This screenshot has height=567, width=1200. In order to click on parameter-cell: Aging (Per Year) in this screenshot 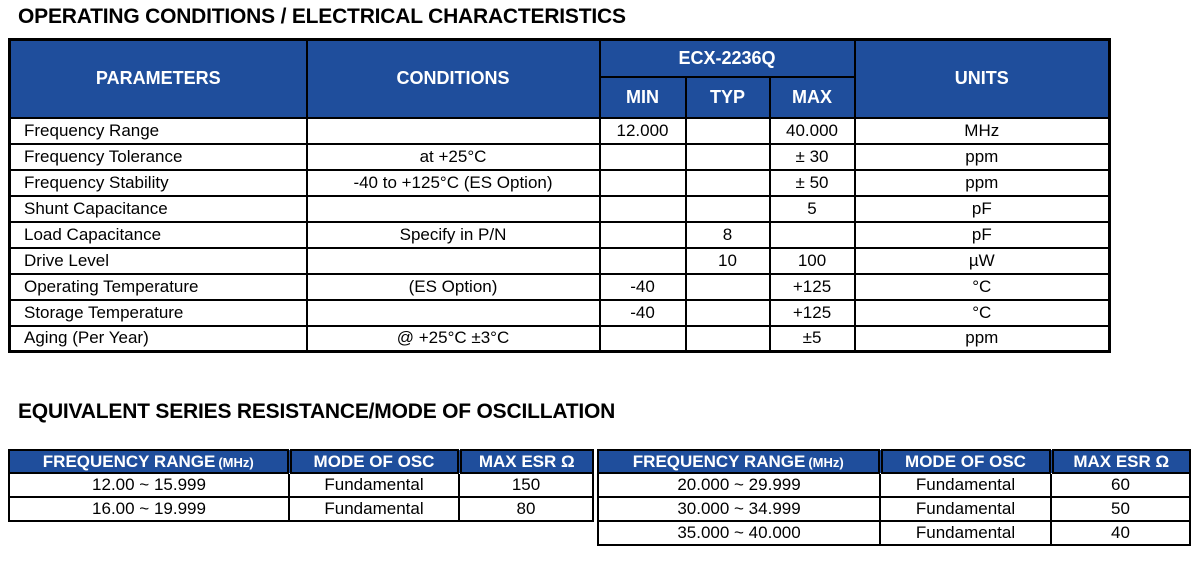, I will do `click(158, 338)`.